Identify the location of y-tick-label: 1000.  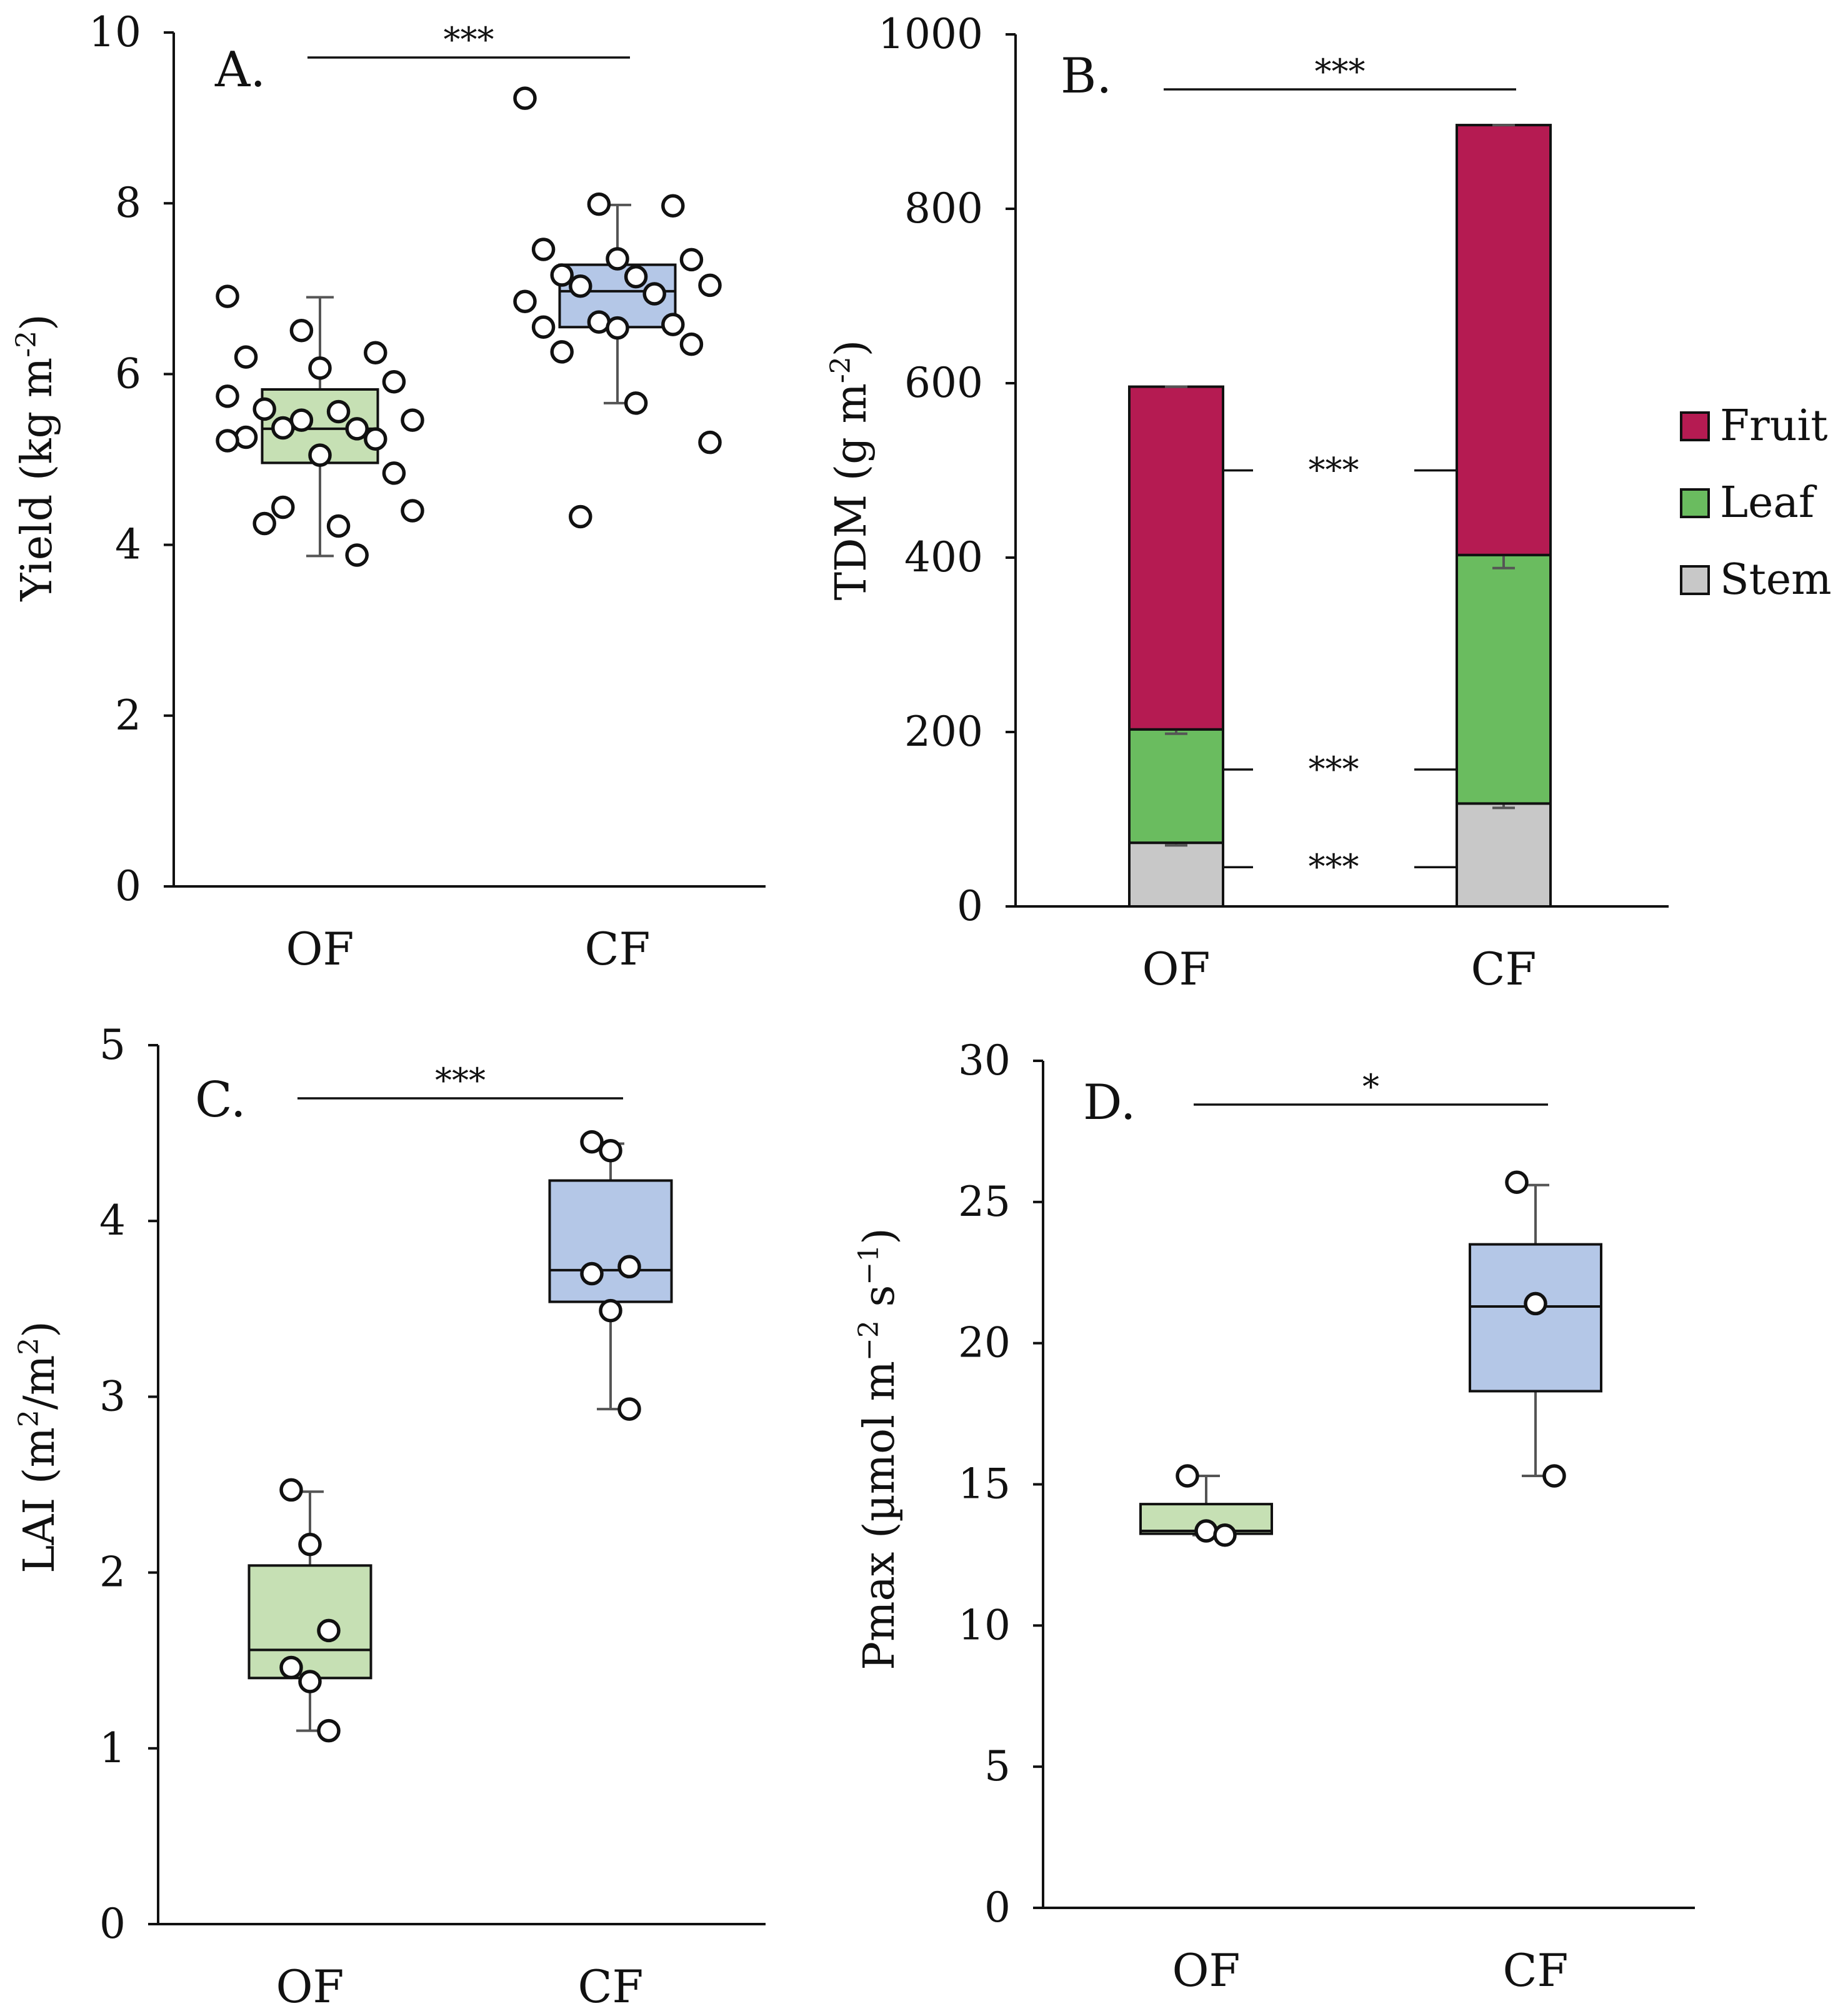
(930, 34).